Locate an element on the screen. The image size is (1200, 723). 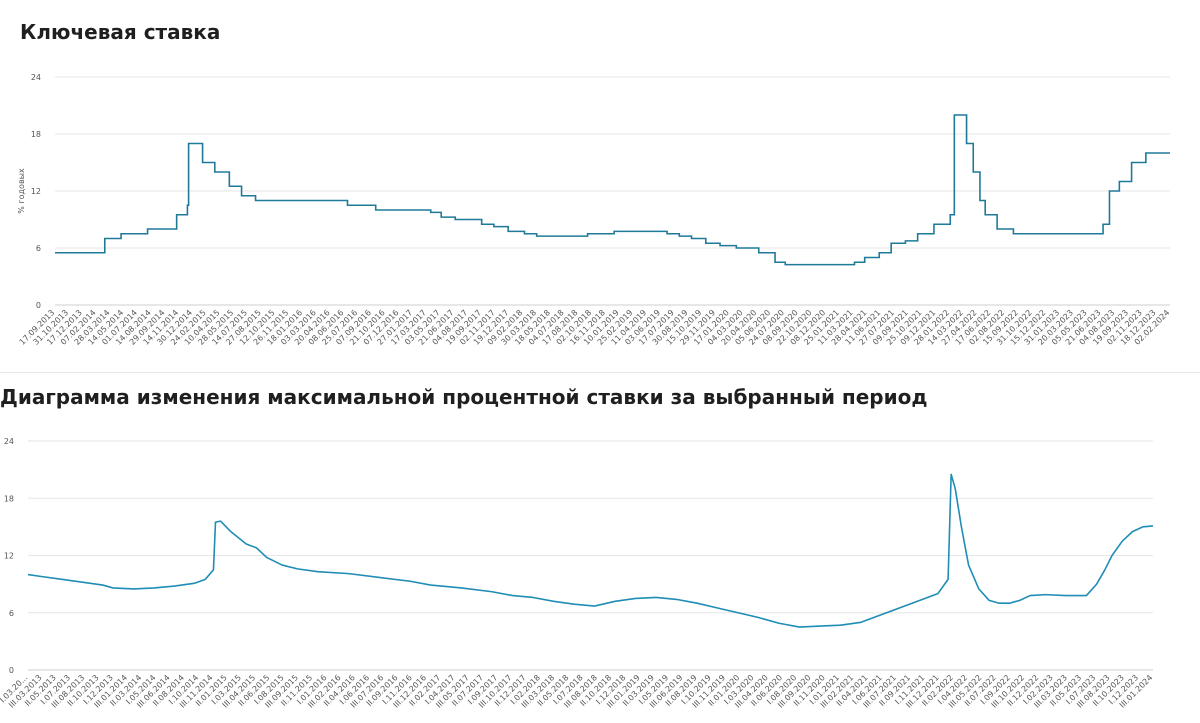
chart-title-key-rate: Ключевая ставка is located at coordinates (120, 32).